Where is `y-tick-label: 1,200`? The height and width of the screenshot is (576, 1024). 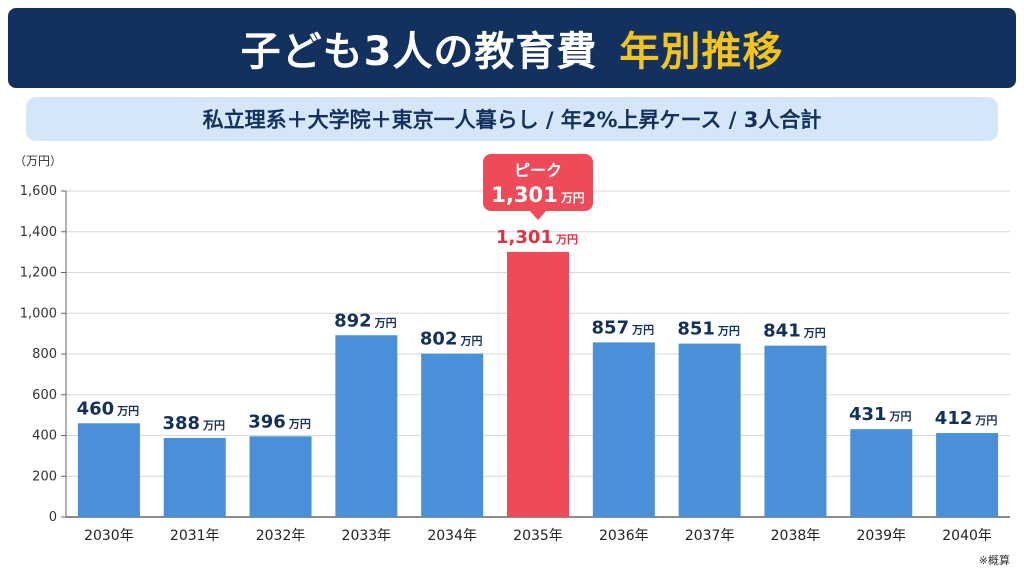 y-tick-label: 1,200 is located at coordinates (38, 273).